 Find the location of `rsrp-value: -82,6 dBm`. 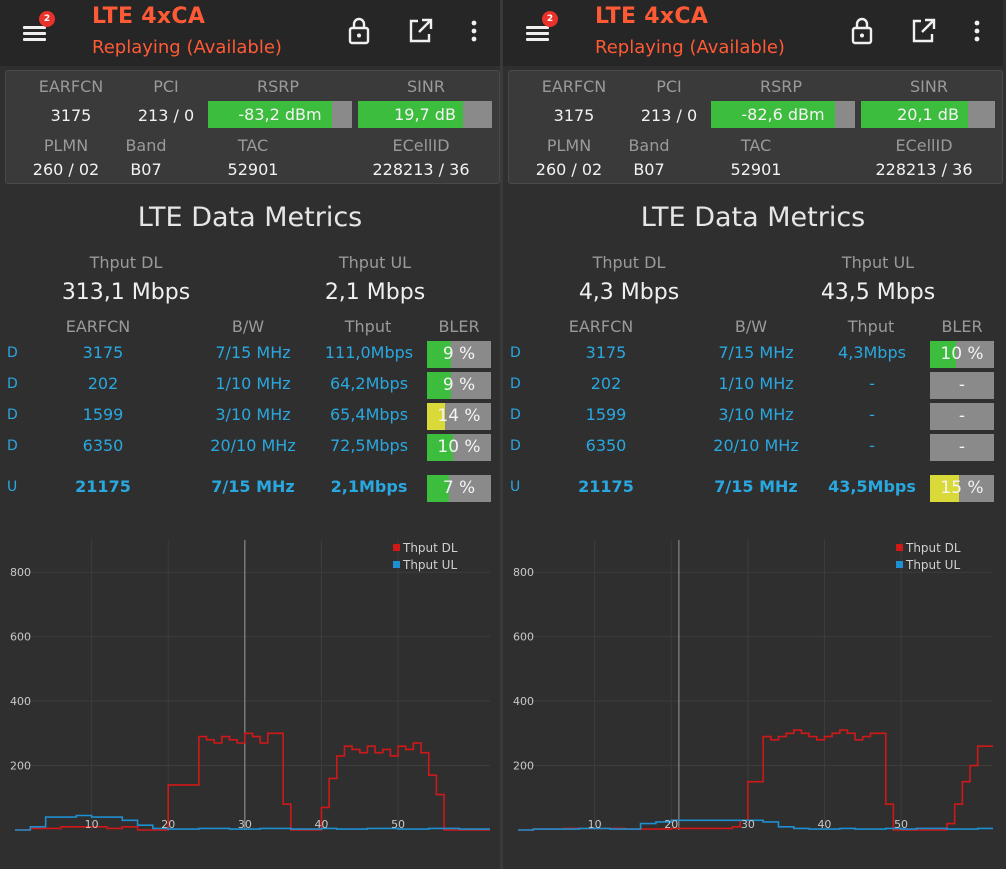

rsrp-value: -82,6 dBm is located at coordinates (783, 114).